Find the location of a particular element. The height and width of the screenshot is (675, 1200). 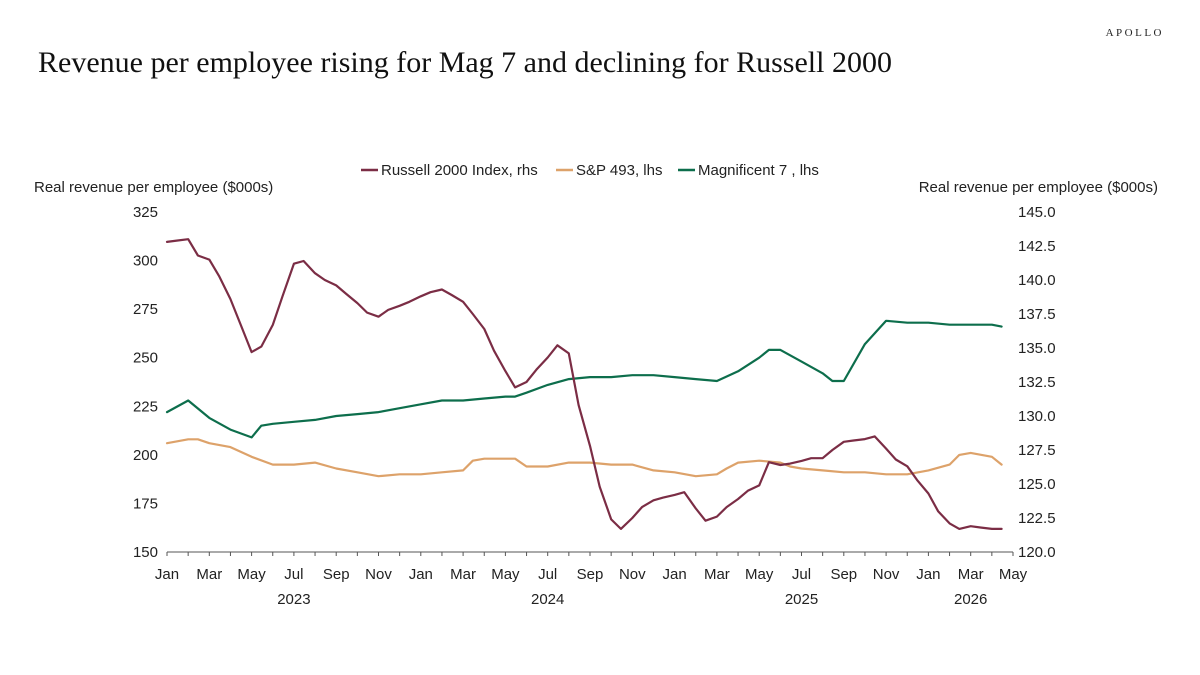

x-axis-year-labels: 2023 2024 2025 2026 is located at coordinates (632, 599).